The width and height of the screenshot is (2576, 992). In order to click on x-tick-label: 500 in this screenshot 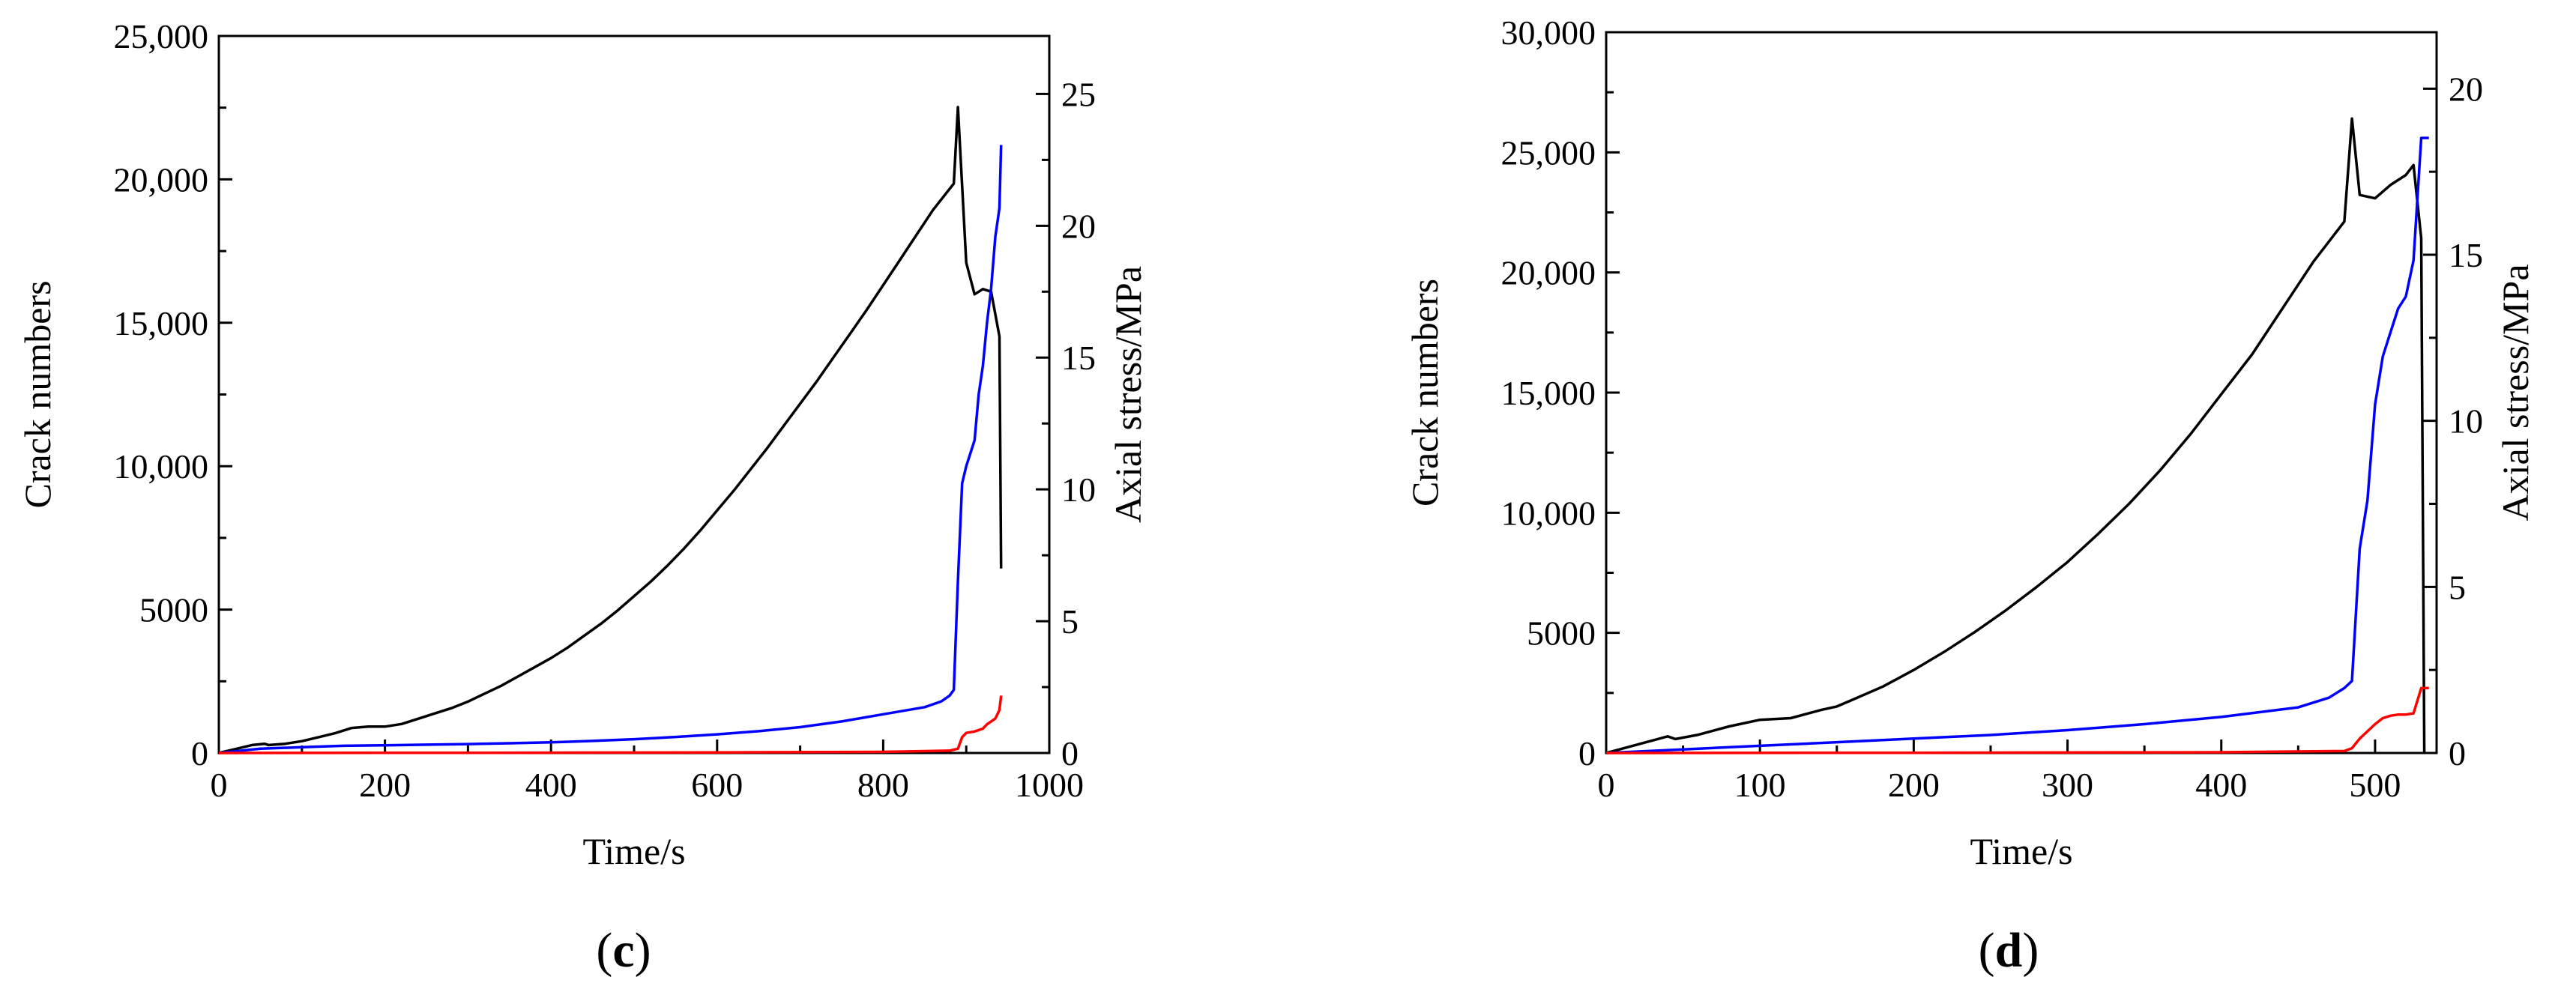, I will do `click(2375, 785)`.